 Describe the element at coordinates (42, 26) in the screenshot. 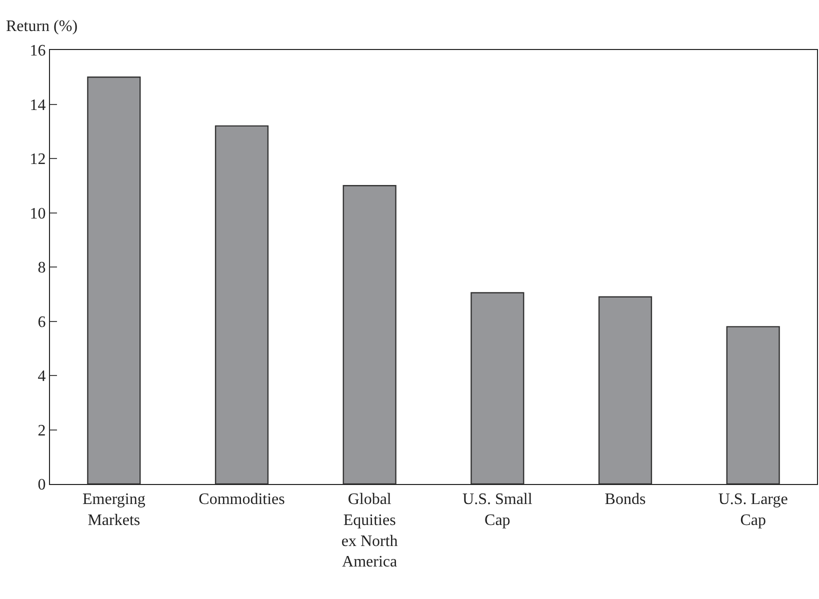

I see `y-axis-title: Return (%)` at that location.